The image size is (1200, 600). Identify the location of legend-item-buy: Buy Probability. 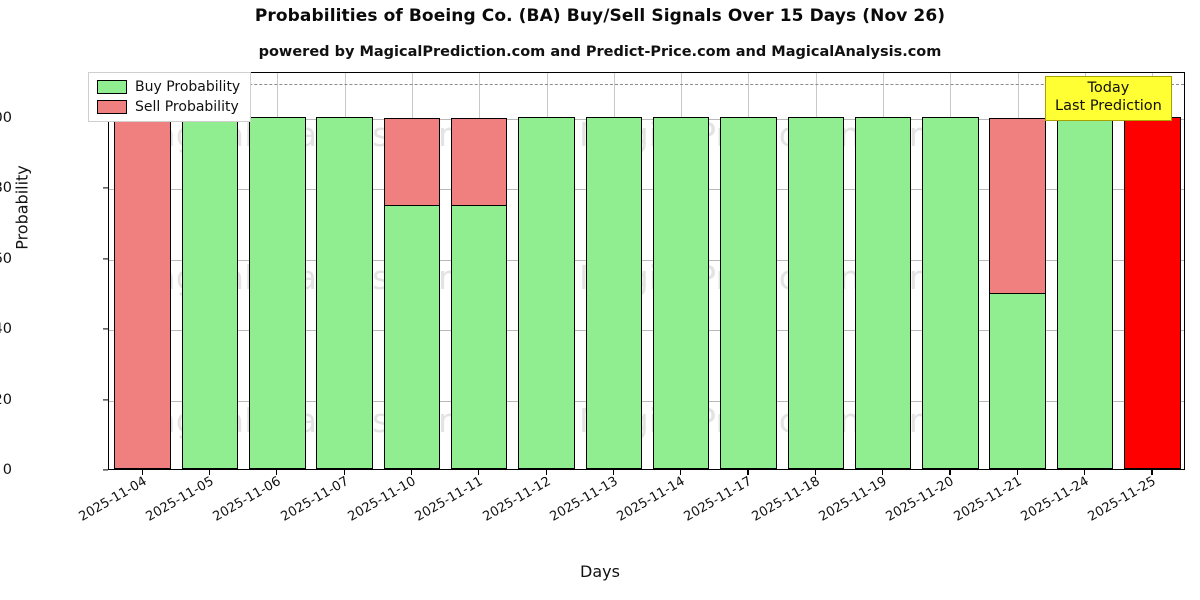
(168, 87).